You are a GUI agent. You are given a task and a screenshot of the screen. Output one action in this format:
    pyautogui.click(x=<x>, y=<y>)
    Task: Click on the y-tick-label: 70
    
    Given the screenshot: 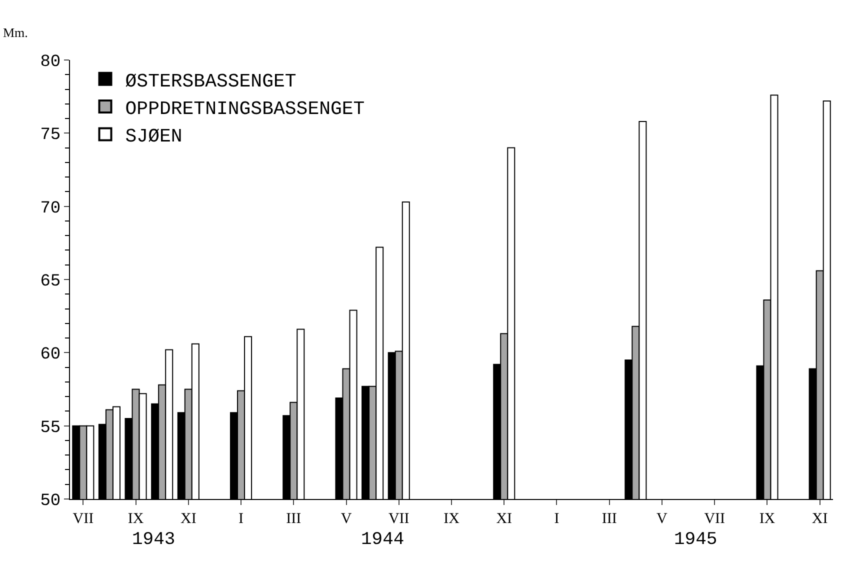 What is the action you would take?
    pyautogui.click(x=50, y=208)
    